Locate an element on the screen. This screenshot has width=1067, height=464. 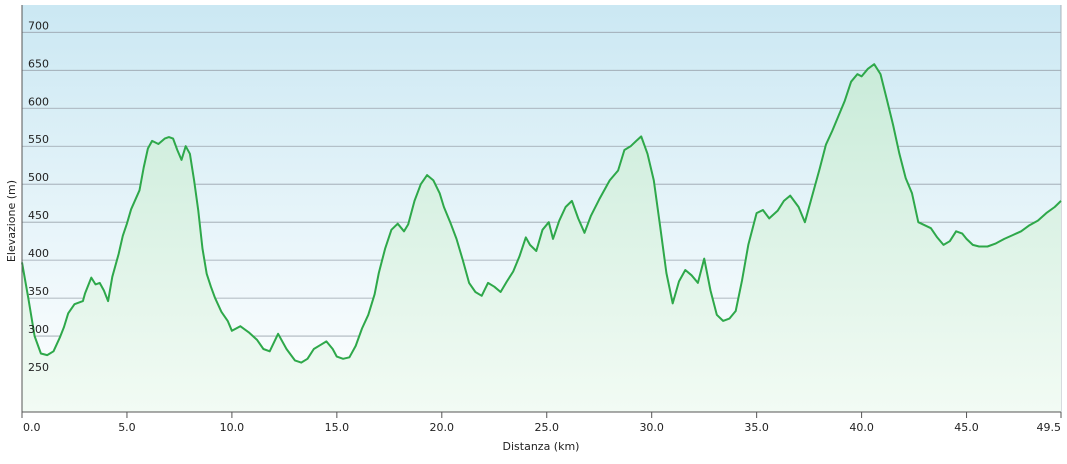
x-tick-label: 15.0 is located at coordinates (337, 427).